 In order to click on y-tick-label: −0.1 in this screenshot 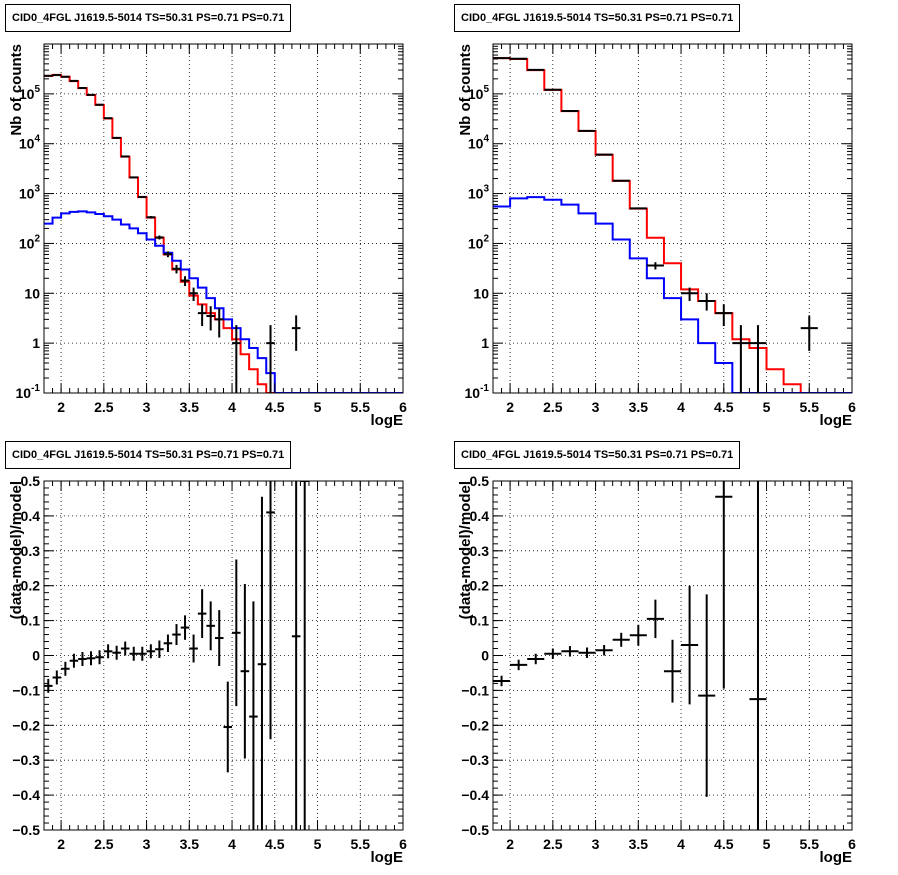, I will do `click(26, 690)`.